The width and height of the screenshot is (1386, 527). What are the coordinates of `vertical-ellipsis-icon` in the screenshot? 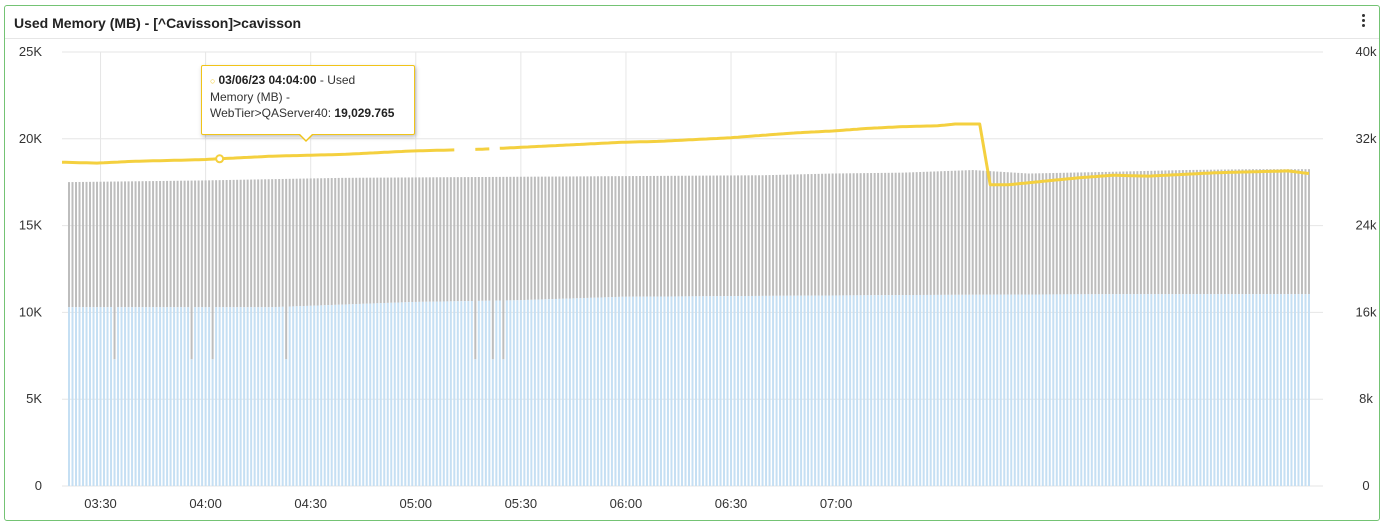 It's located at (1363, 22).